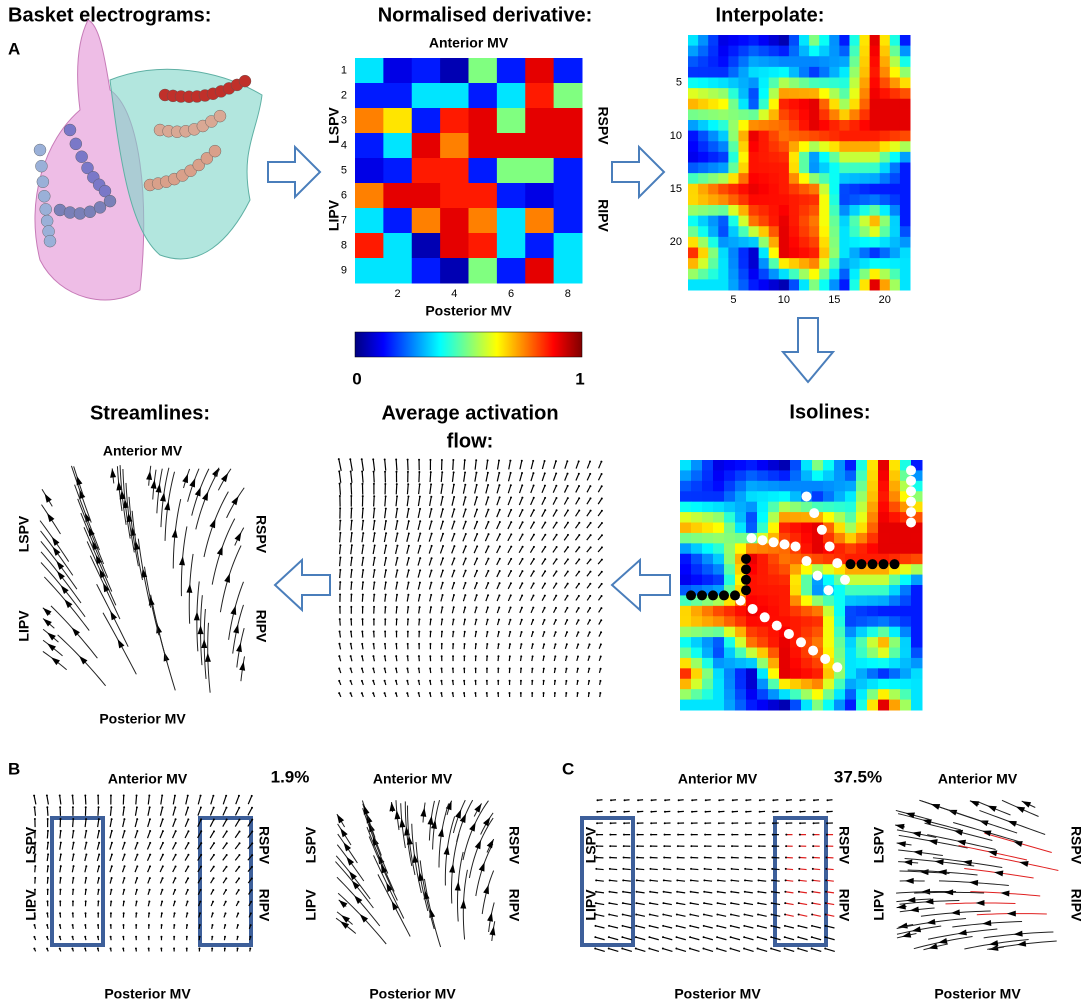 This screenshot has height=1003, width=1084. Describe the element at coordinates (294, 172) in the screenshot. I see `flow-arrow` at that location.